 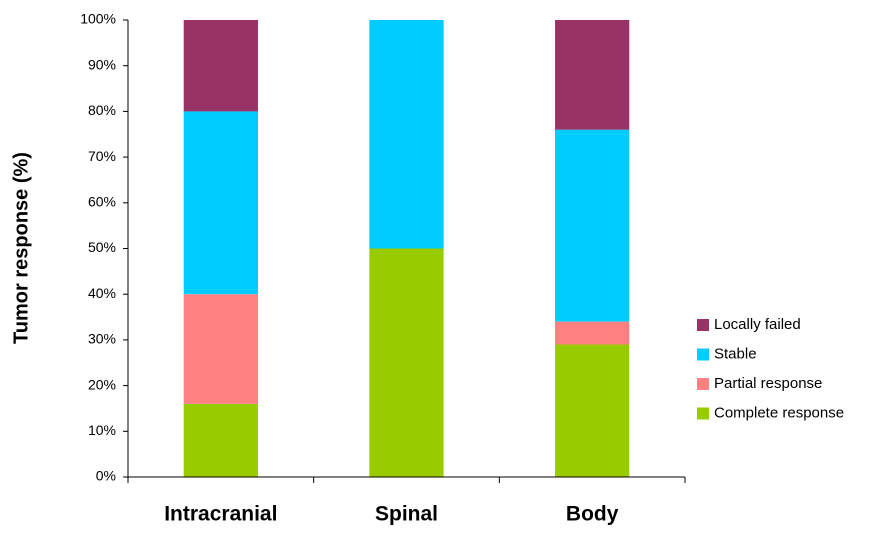 What do you see at coordinates (220, 514) in the screenshot?
I see `x-tick-label: Intracranial` at bounding box center [220, 514].